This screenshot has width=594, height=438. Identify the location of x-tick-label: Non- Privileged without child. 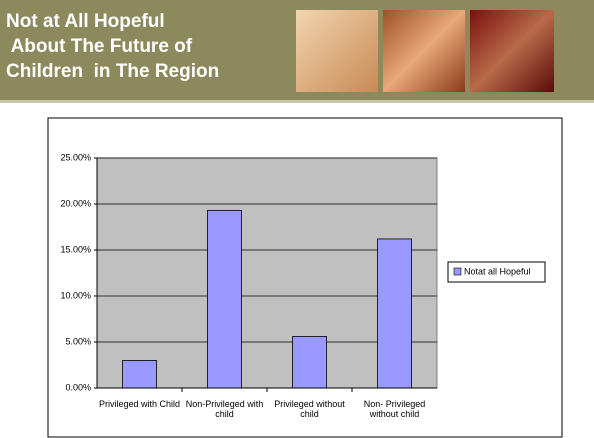
(394, 409).